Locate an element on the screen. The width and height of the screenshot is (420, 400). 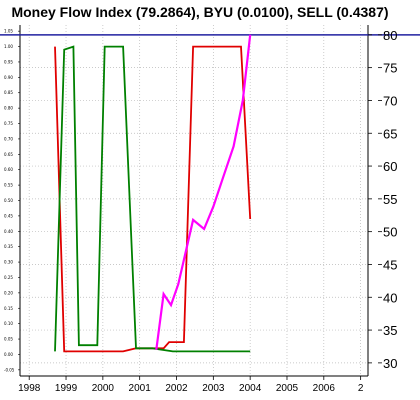
left-tick-label-17: 0.80 is located at coordinates (8, 108).